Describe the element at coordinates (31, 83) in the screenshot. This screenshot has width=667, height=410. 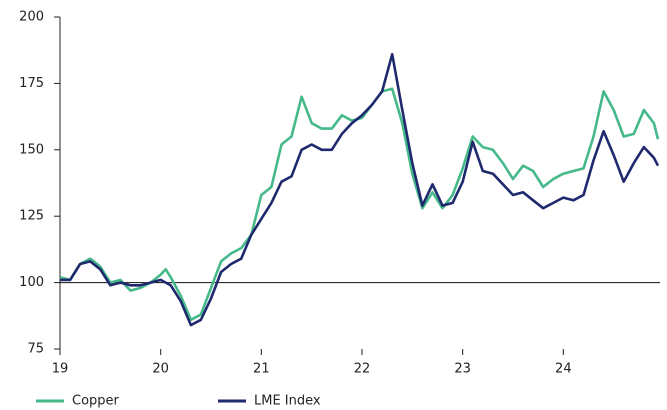
I see `y-tick-label: 175` at that location.